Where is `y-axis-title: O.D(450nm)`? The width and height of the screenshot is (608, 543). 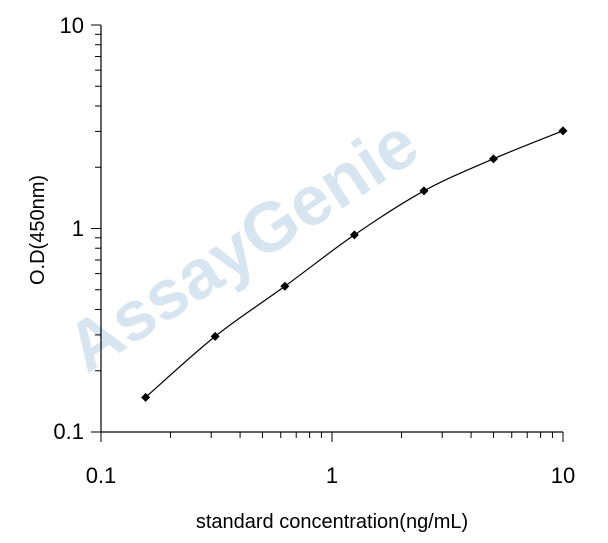
y-axis-title: O.D(450nm) is located at coordinates (38, 230).